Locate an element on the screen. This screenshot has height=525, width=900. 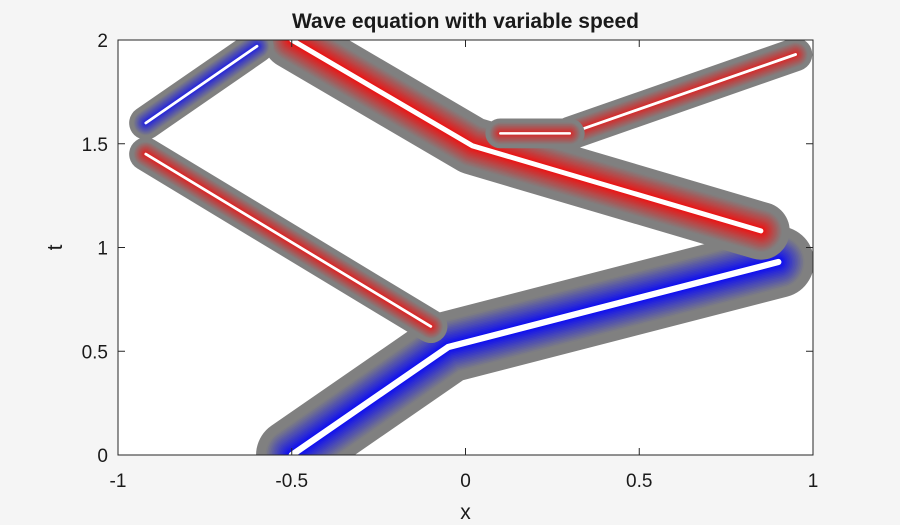
y-tick-label: 0.5 is located at coordinates (95, 352).